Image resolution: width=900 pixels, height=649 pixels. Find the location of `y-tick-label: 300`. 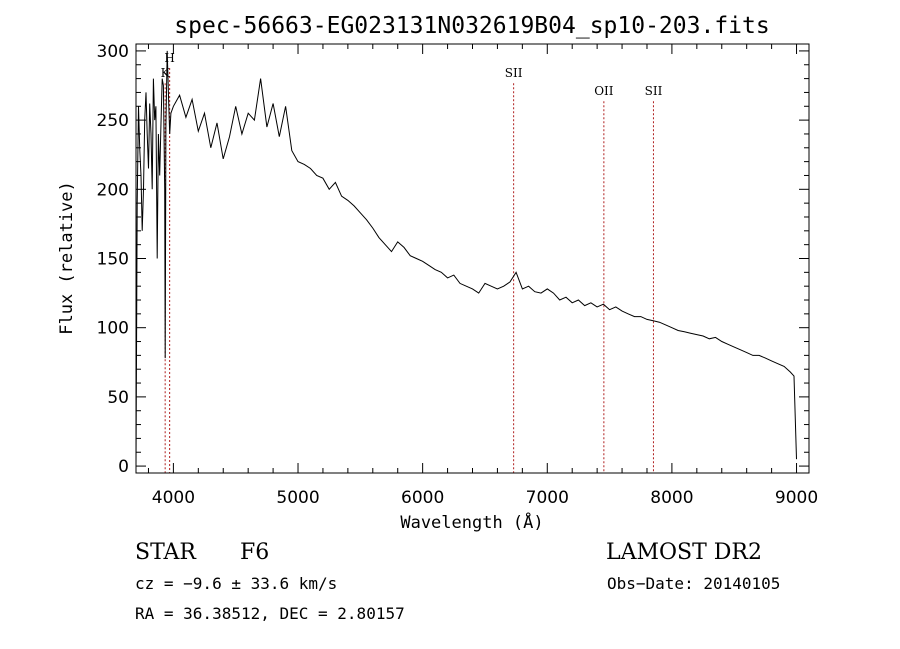

y-tick-label: 300 is located at coordinates (113, 52).